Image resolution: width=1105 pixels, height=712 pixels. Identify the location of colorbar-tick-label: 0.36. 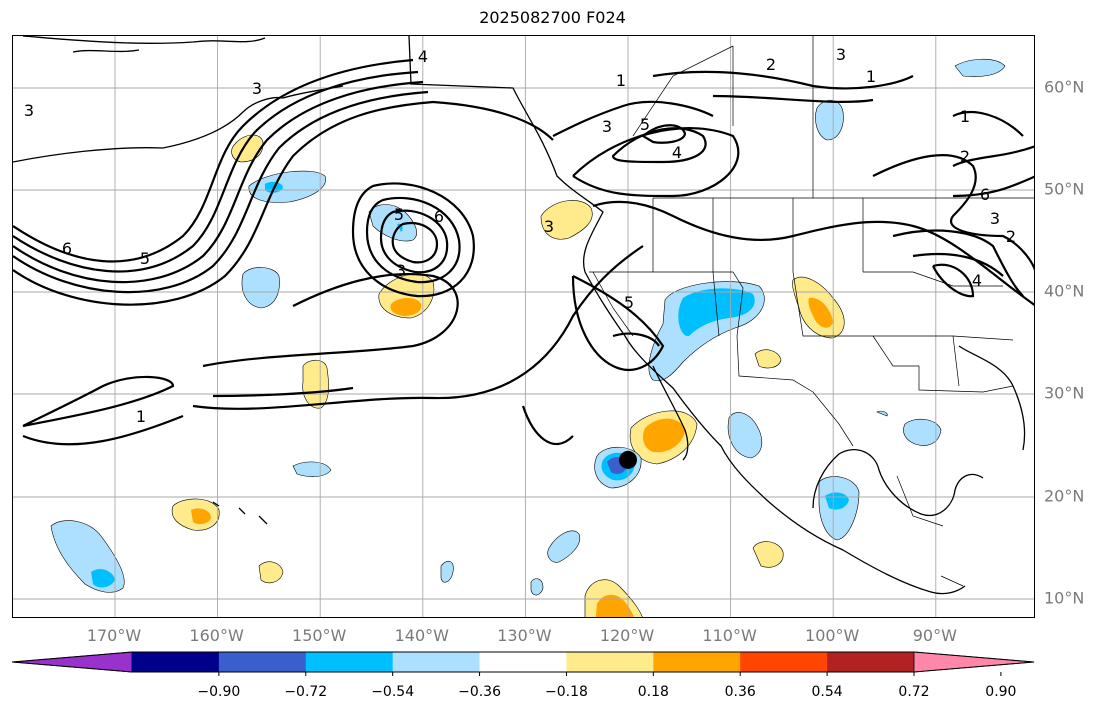
(740, 692).